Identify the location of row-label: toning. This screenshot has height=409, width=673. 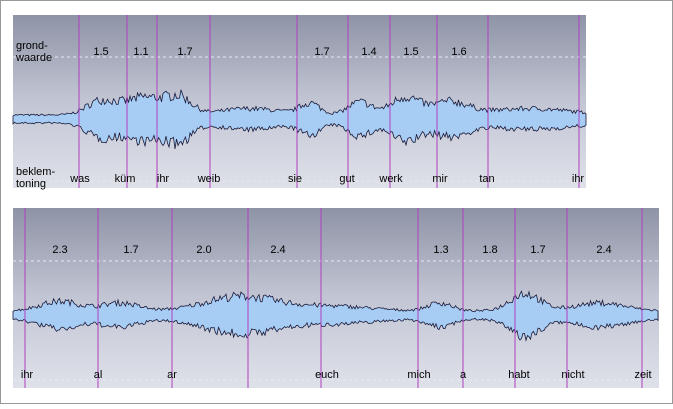
(31, 184).